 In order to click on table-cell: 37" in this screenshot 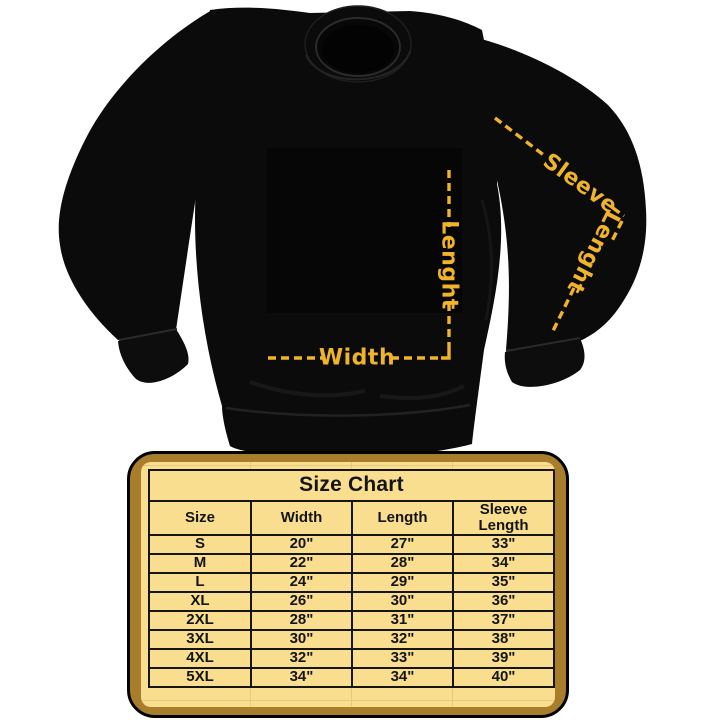, I will do `click(503, 620)`.